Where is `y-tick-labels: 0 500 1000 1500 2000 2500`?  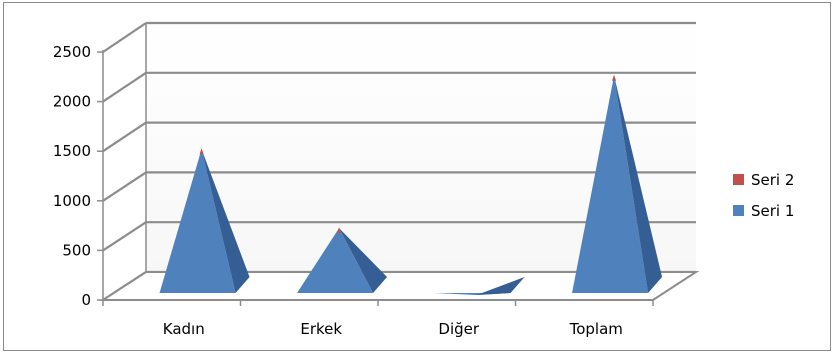
y-tick-labels: 0 500 1000 1500 2000 2500 is located at coordinates (72, 176).